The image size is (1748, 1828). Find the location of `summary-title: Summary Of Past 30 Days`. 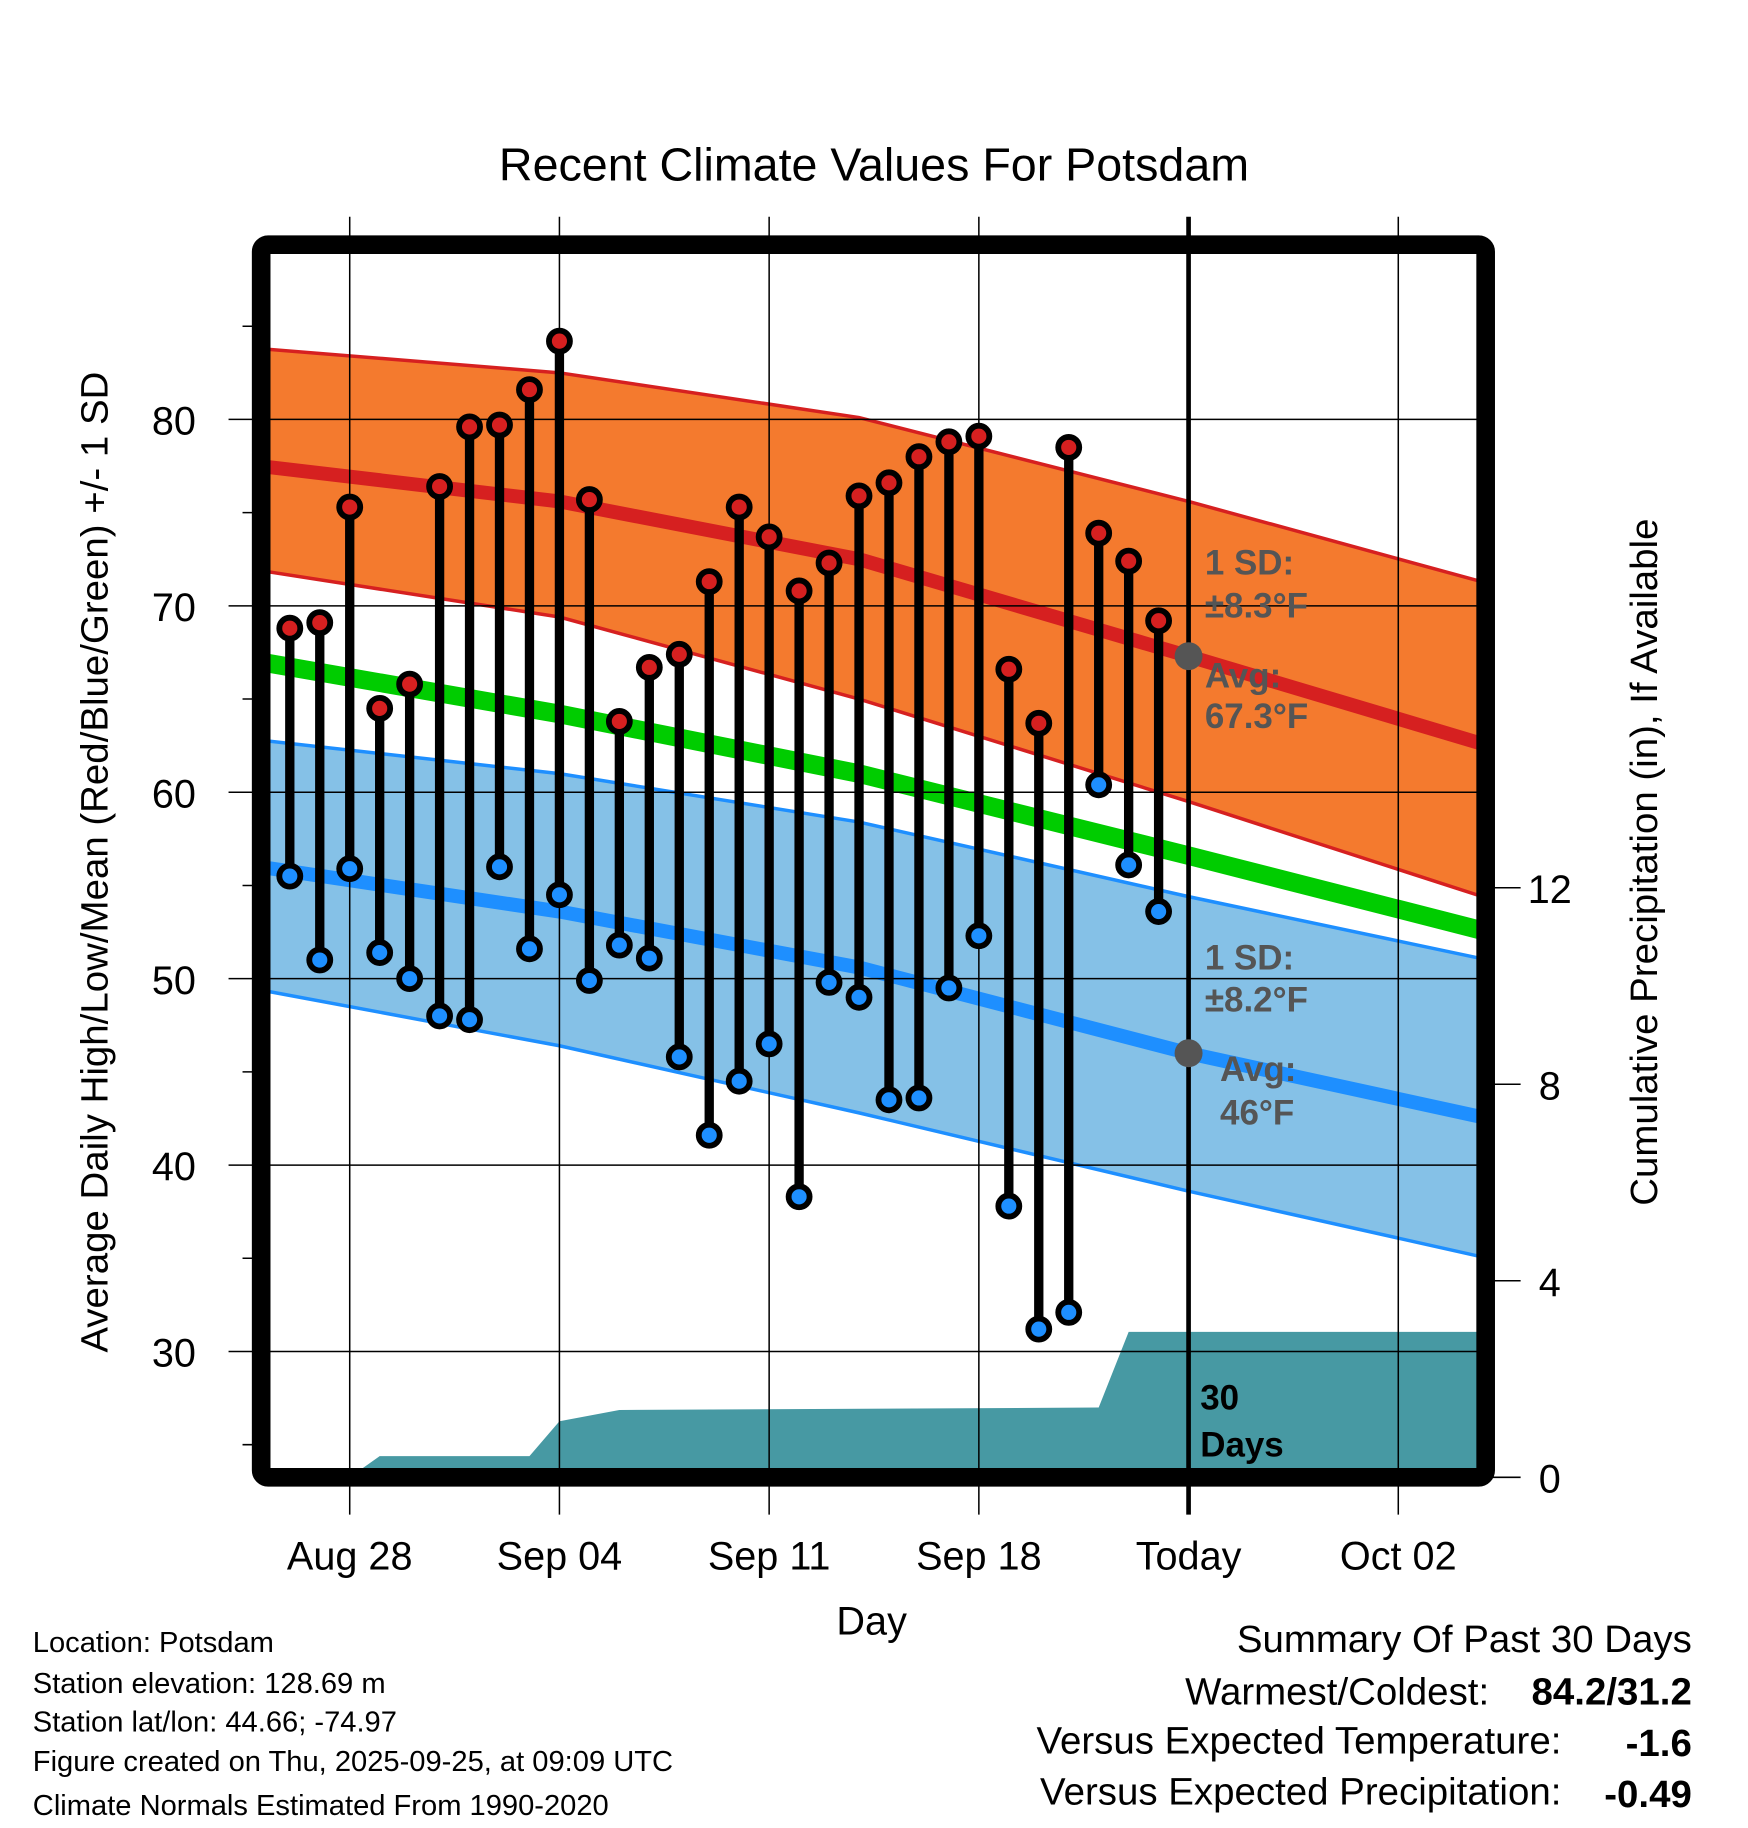

summary-title: Summary Of Past 30 Days is located at coordinates (1464, 1639).